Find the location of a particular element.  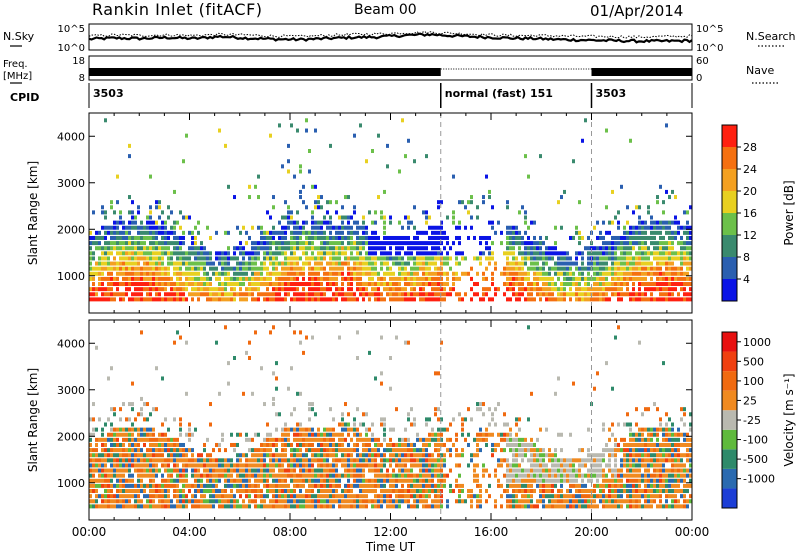

power-panel-colorbar-tick-label: 16 is located at coordinates (750, 213).